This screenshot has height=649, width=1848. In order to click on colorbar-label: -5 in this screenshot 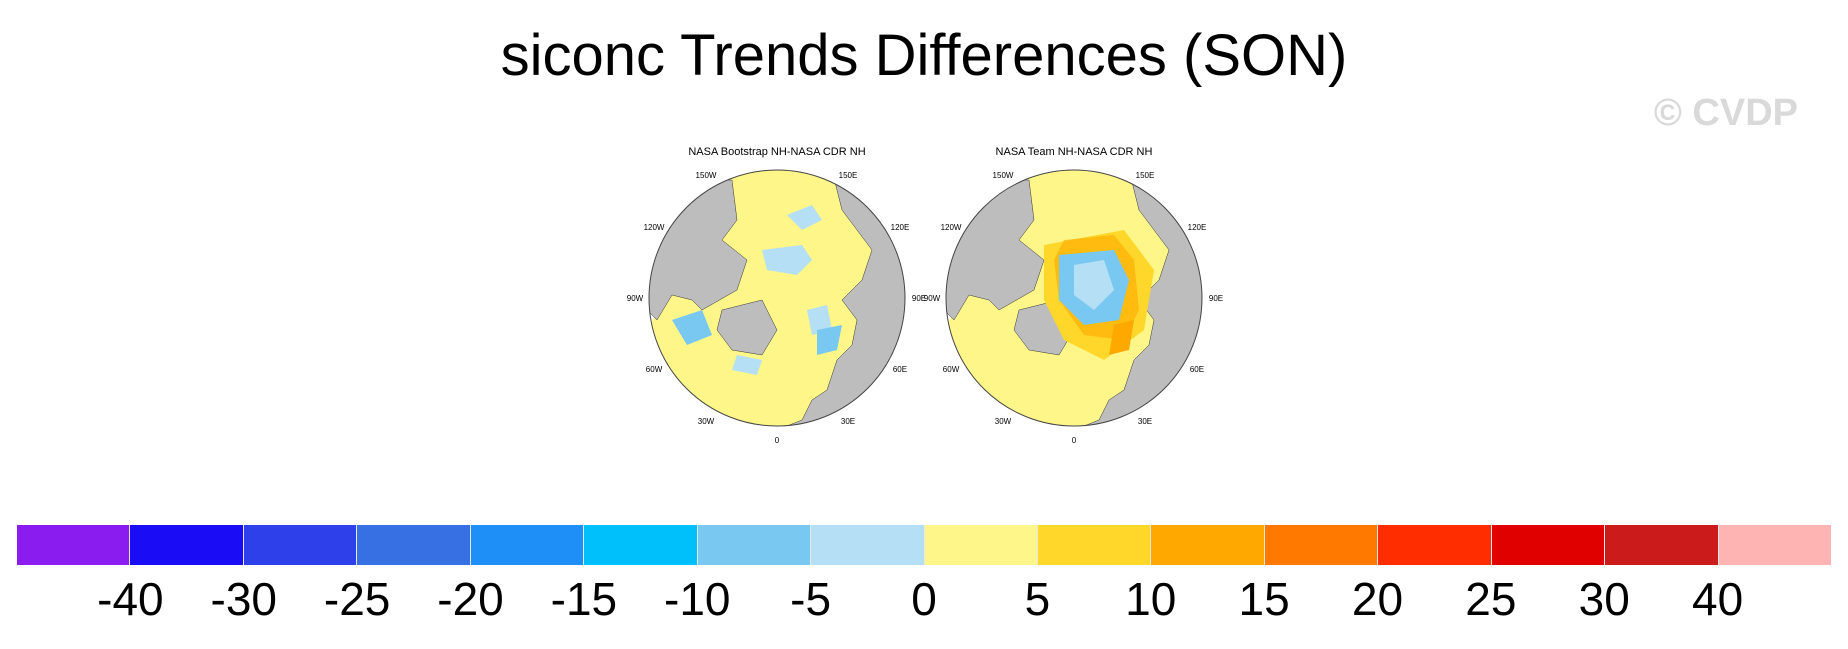, I will do `click(811, 599)`.